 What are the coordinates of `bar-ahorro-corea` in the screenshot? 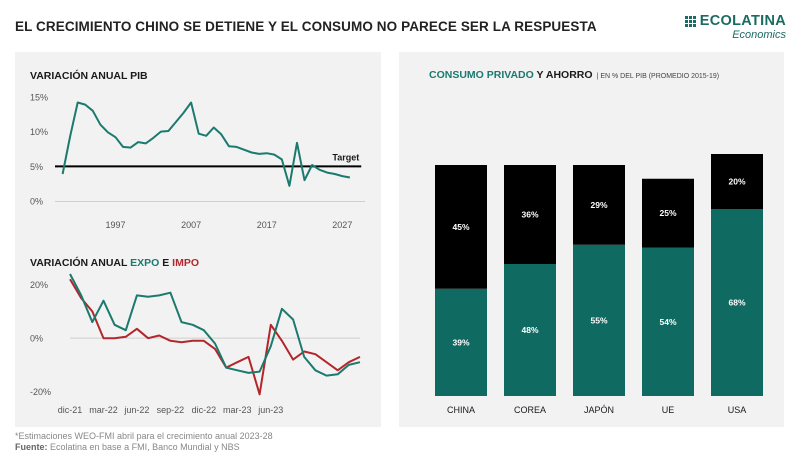 It's located at (530, 214).